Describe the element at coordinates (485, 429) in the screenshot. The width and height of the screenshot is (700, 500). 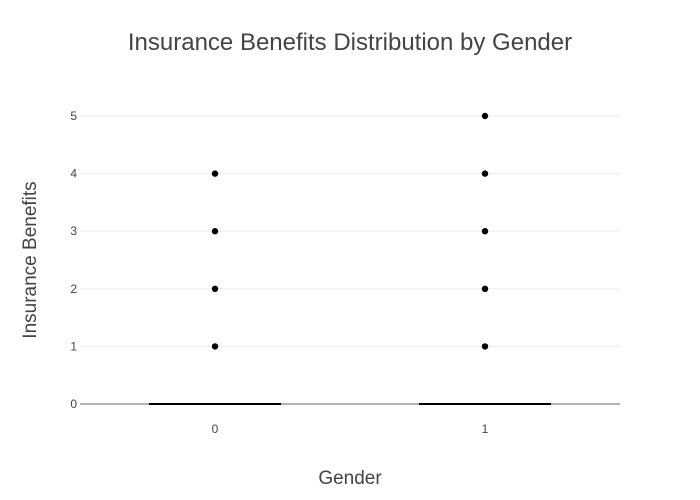
I see `x-tick-label: 1` at that location.